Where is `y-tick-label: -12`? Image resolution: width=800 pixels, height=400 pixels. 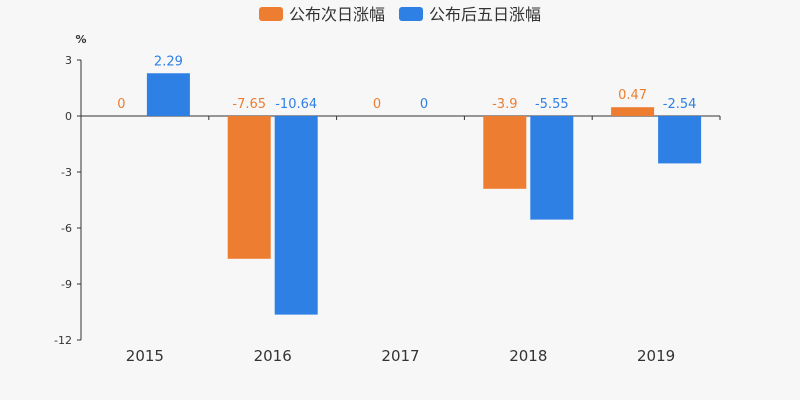
y-tick-label: -12 is located at coordinates (63, 340).